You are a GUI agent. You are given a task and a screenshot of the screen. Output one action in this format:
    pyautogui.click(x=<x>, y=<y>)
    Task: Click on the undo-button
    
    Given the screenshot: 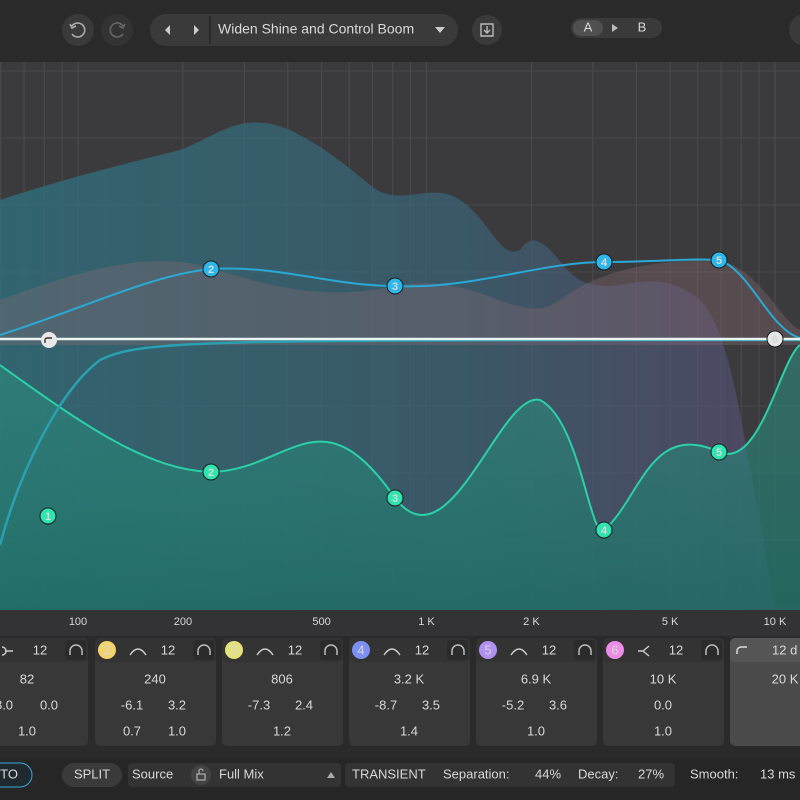 What is the action you would take?
    pyautogui.click(x=78, y=30)
    